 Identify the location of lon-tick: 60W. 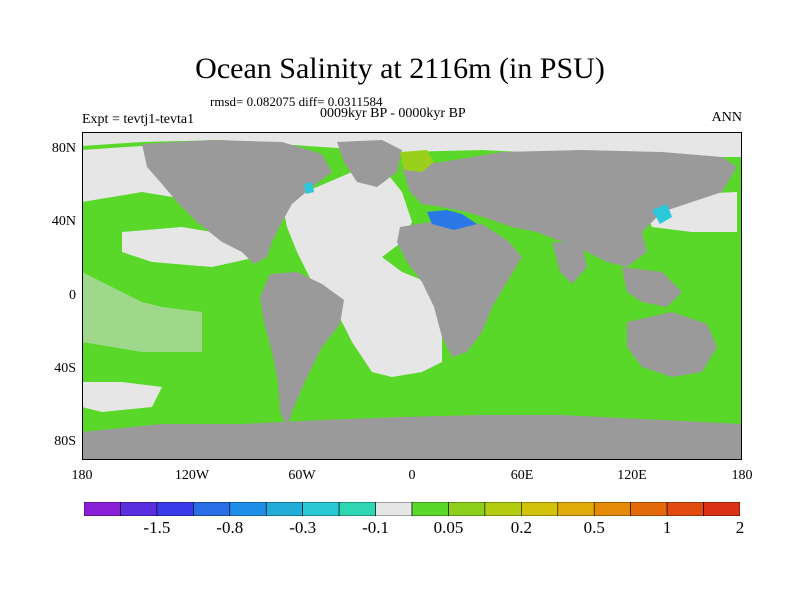
(302, 475).